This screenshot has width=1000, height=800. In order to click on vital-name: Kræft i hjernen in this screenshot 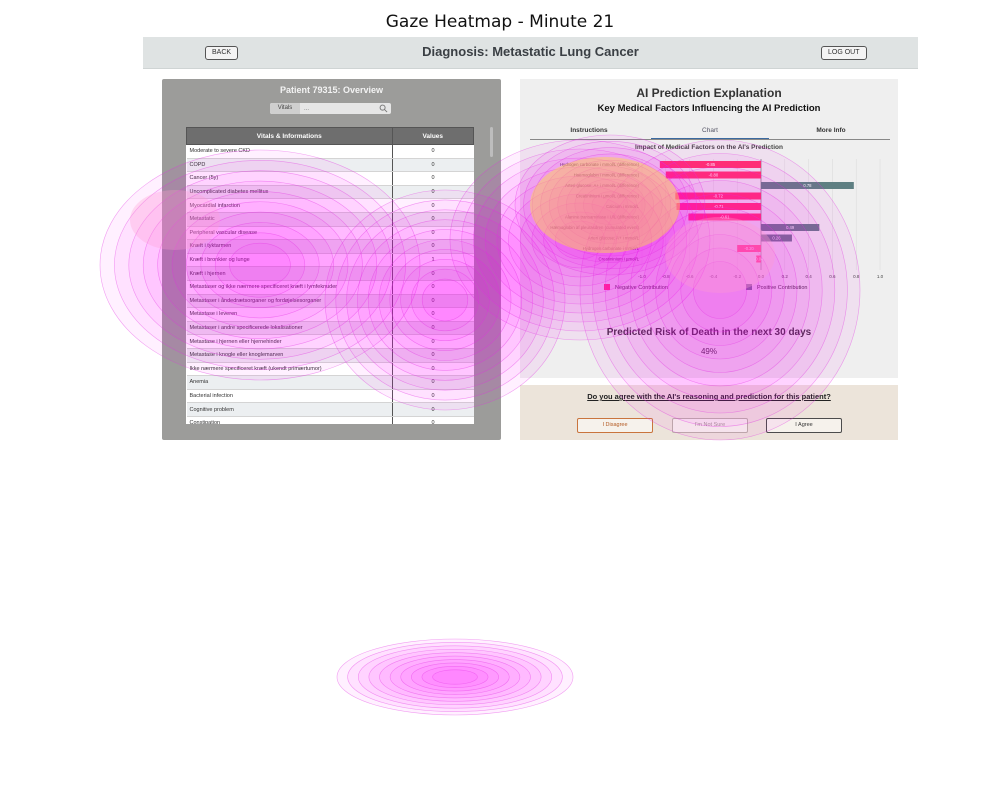, I will do `click(289, 273)`.